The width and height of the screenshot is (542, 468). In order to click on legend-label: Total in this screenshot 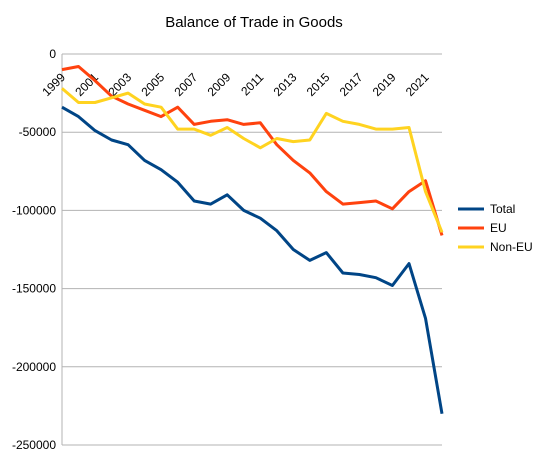, I will do `click(502, 209)`.